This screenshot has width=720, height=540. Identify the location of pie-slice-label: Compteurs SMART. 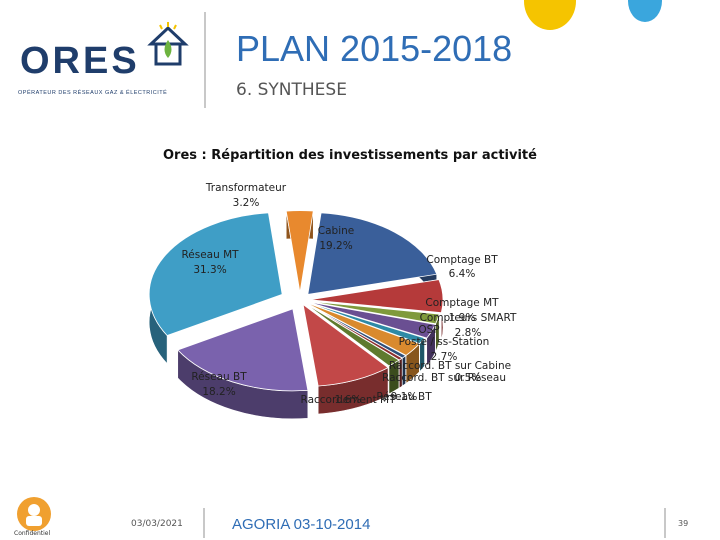
(468, 318).